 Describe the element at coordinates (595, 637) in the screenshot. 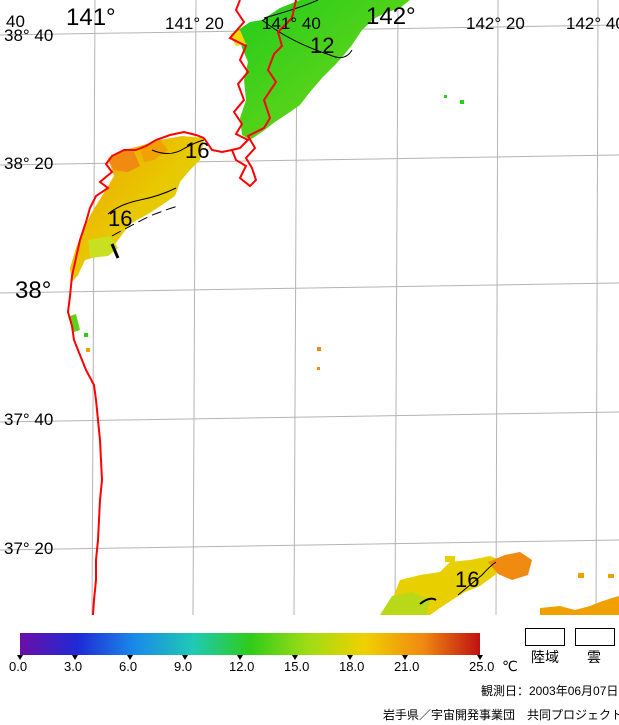

I see `legend-cloud-swatch` at that location.